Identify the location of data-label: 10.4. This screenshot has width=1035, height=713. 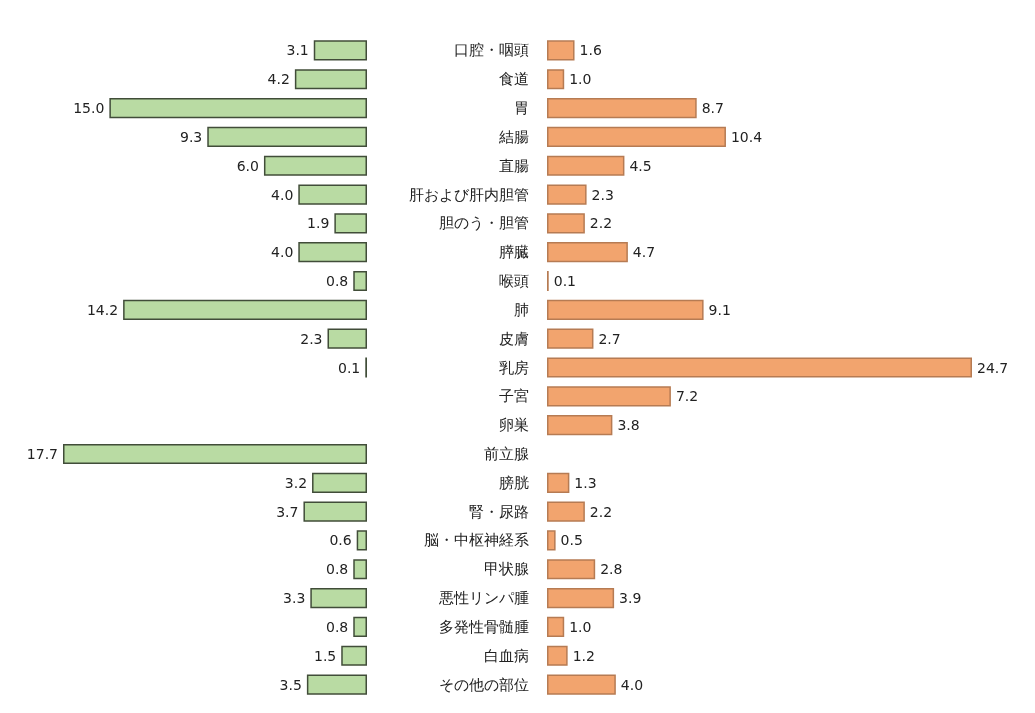
(747, 136).